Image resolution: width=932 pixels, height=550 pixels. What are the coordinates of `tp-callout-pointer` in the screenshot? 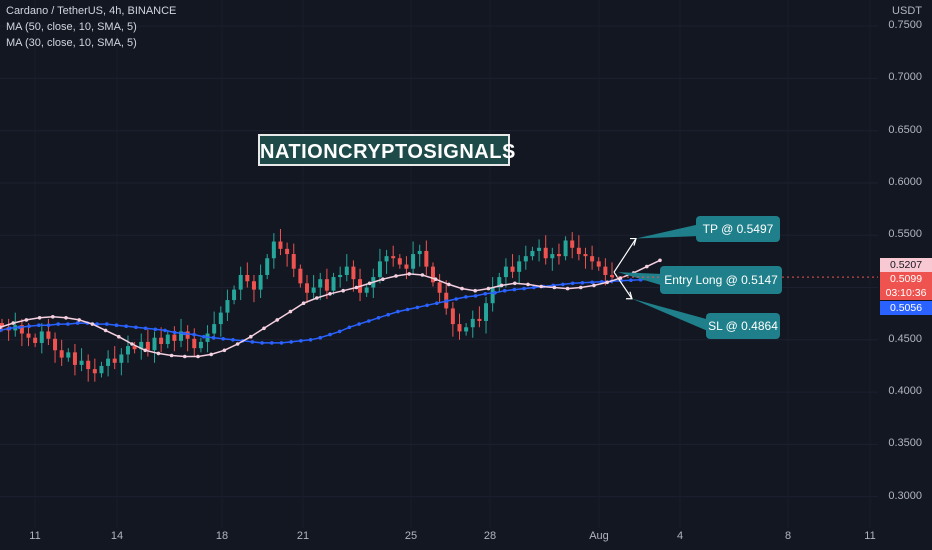 It's located at (668, 231).